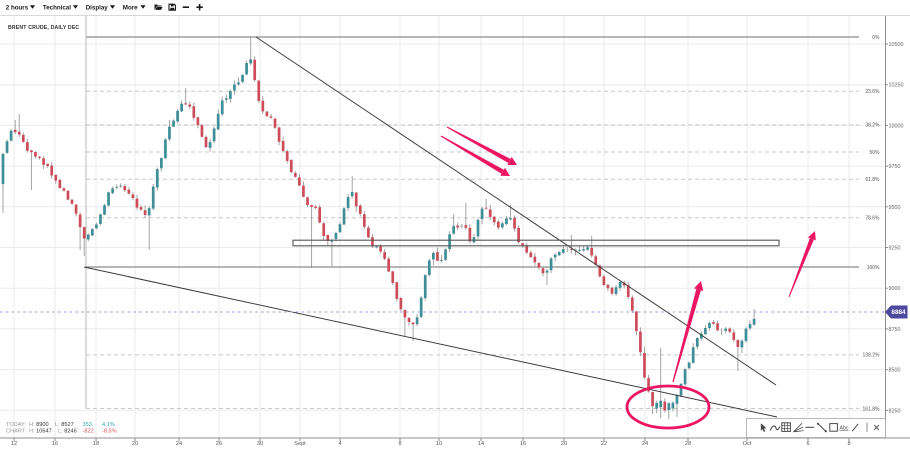 This screenshot has width=910, height=450. Describe the element at coordinates (130, 7) in the screenshot. I see `svg-text: More` at that location.